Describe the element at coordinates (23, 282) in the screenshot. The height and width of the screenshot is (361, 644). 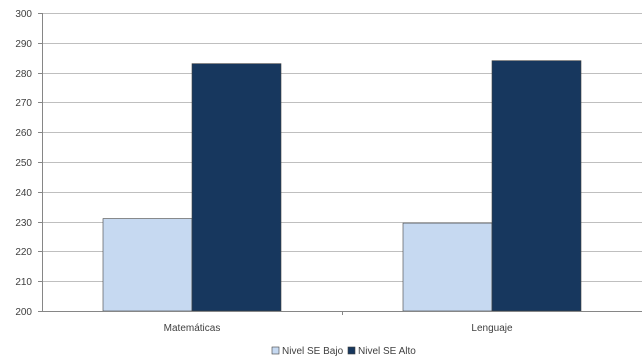
I see `y-tick-label: 210` at that location.